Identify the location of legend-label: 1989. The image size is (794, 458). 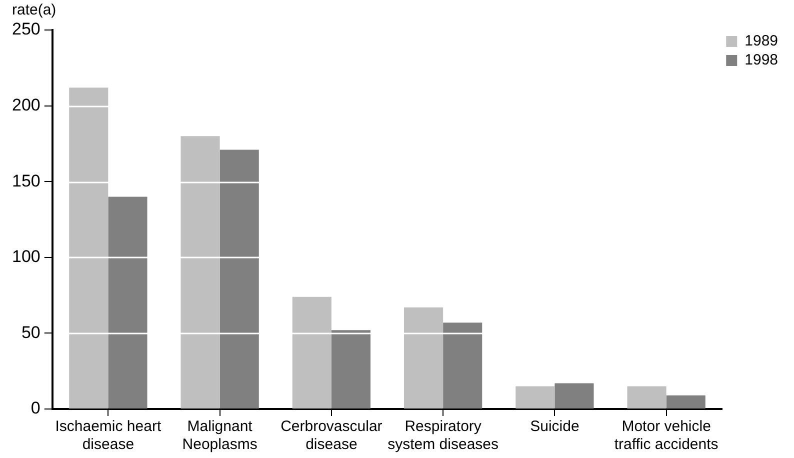
(761, 41).